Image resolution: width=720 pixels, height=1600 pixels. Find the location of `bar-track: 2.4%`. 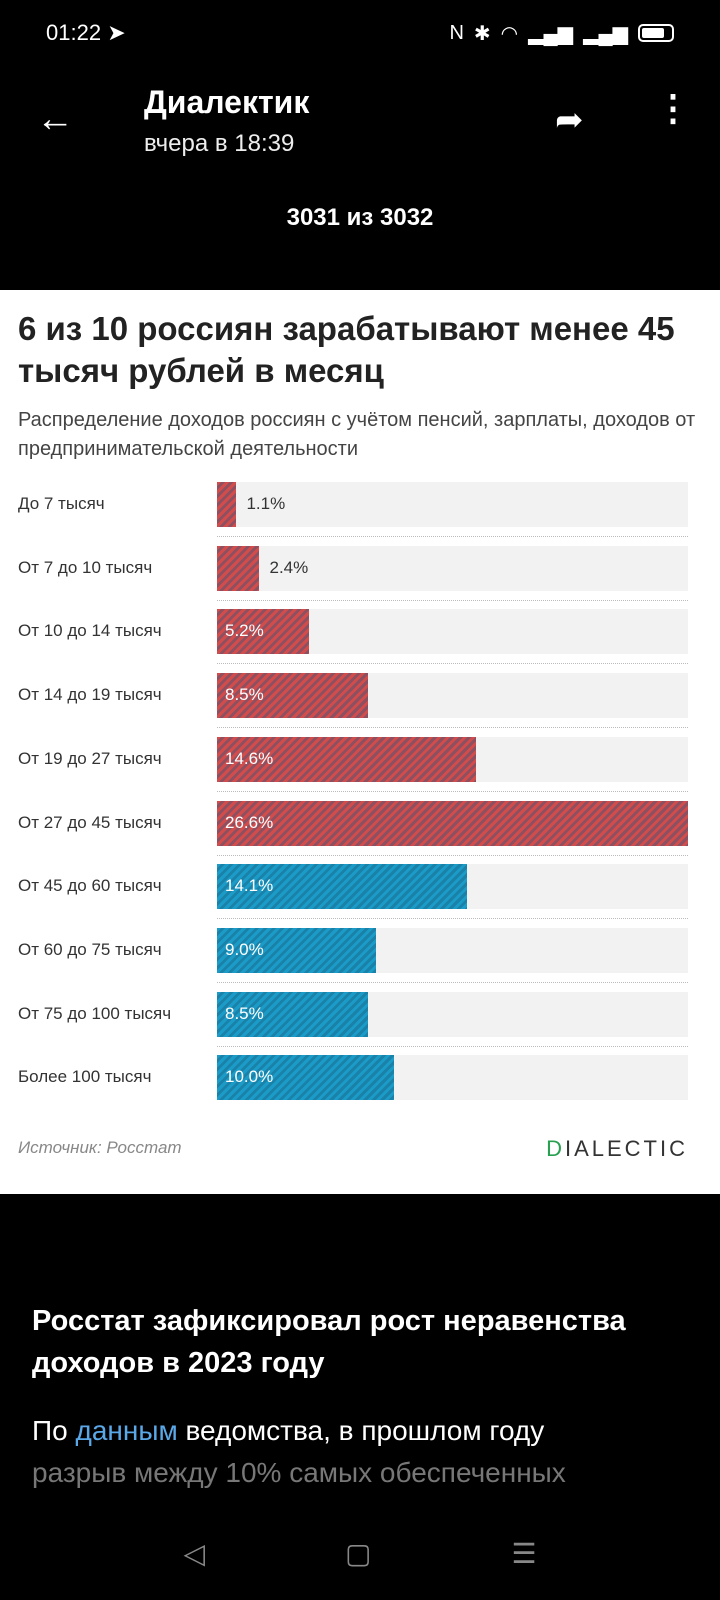

bar-track: 2.4% is located at coordinates (452, 568).